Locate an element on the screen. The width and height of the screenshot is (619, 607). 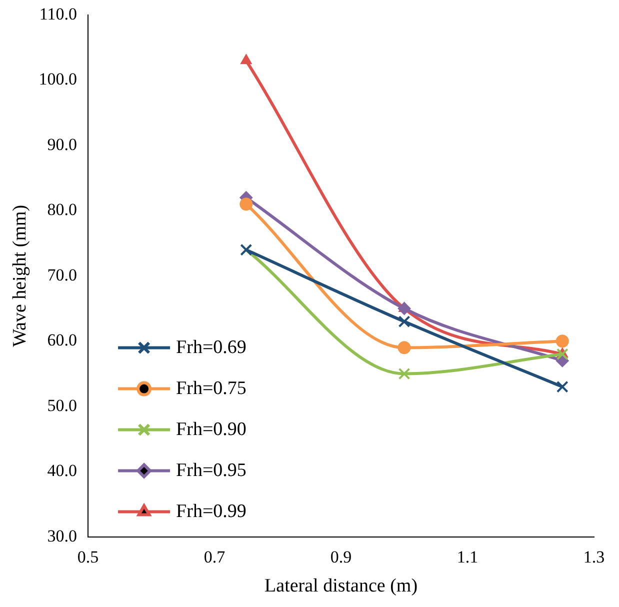
y-tick-label: 70.0 is located at coordinates (62, 274).